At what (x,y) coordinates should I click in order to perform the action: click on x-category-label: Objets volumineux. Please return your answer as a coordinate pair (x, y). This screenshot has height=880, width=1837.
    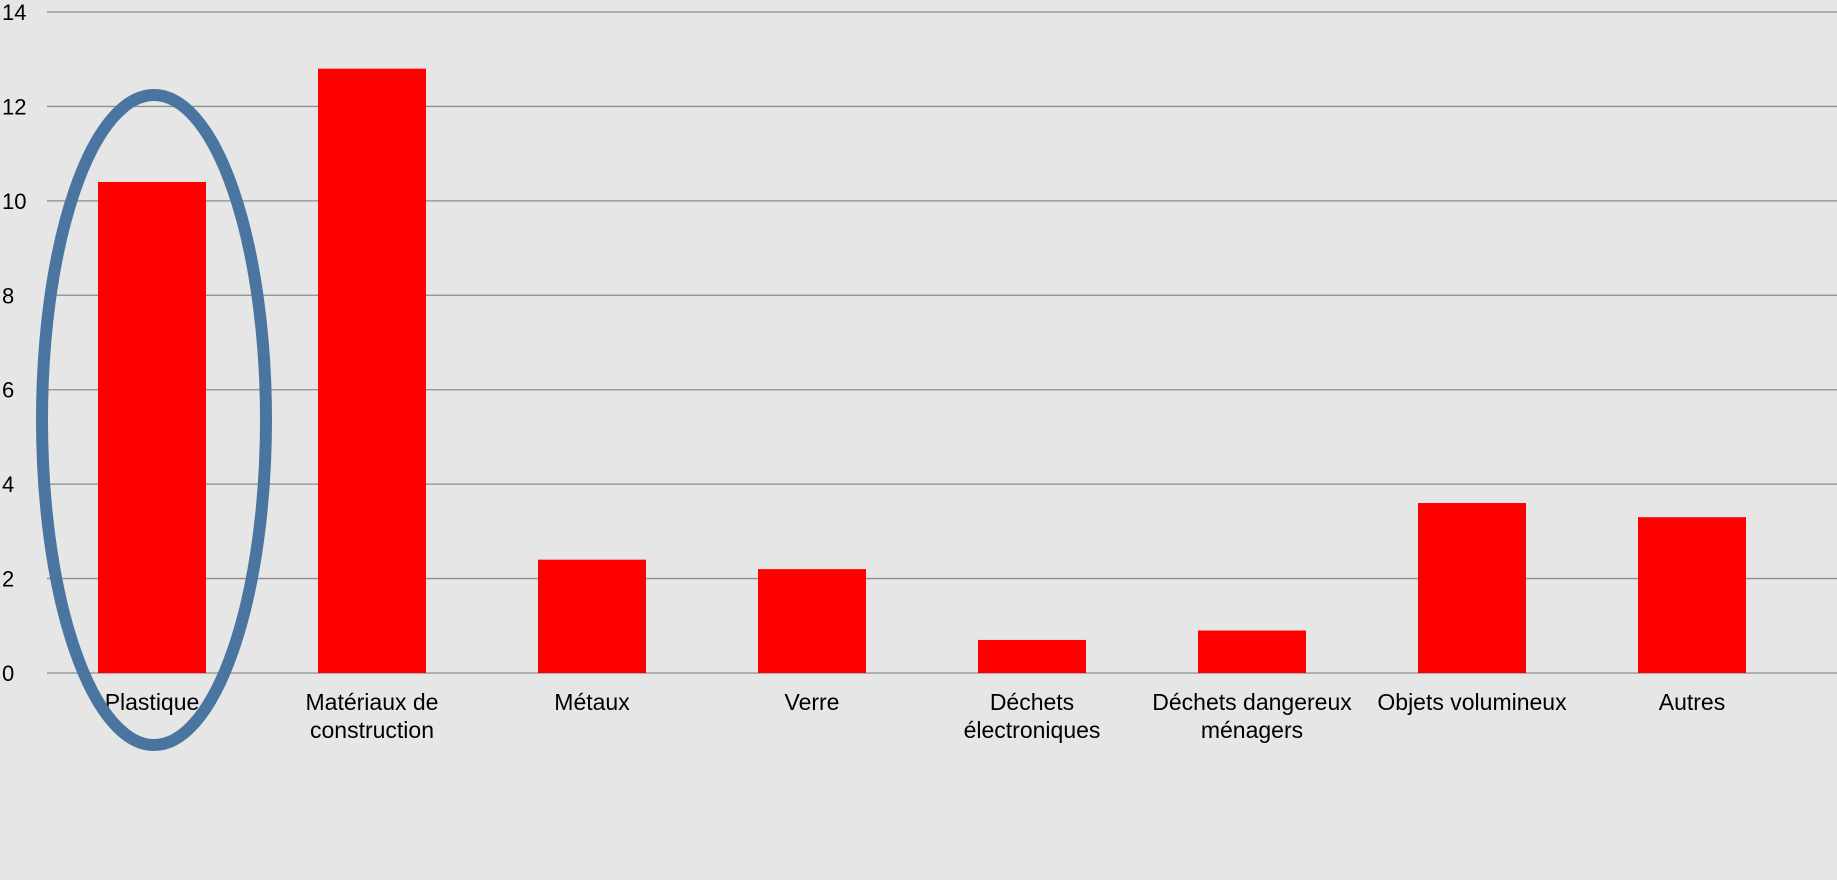
    Looking at the image, I should click on (1472, 702).